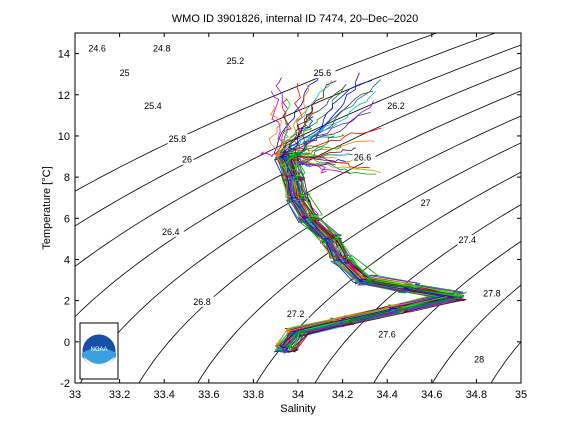  What do you see at coordinates (47, 207) in the screenshot?
I see `y-axis-label: Temperature [°C]` at bounding box center [47, 207].